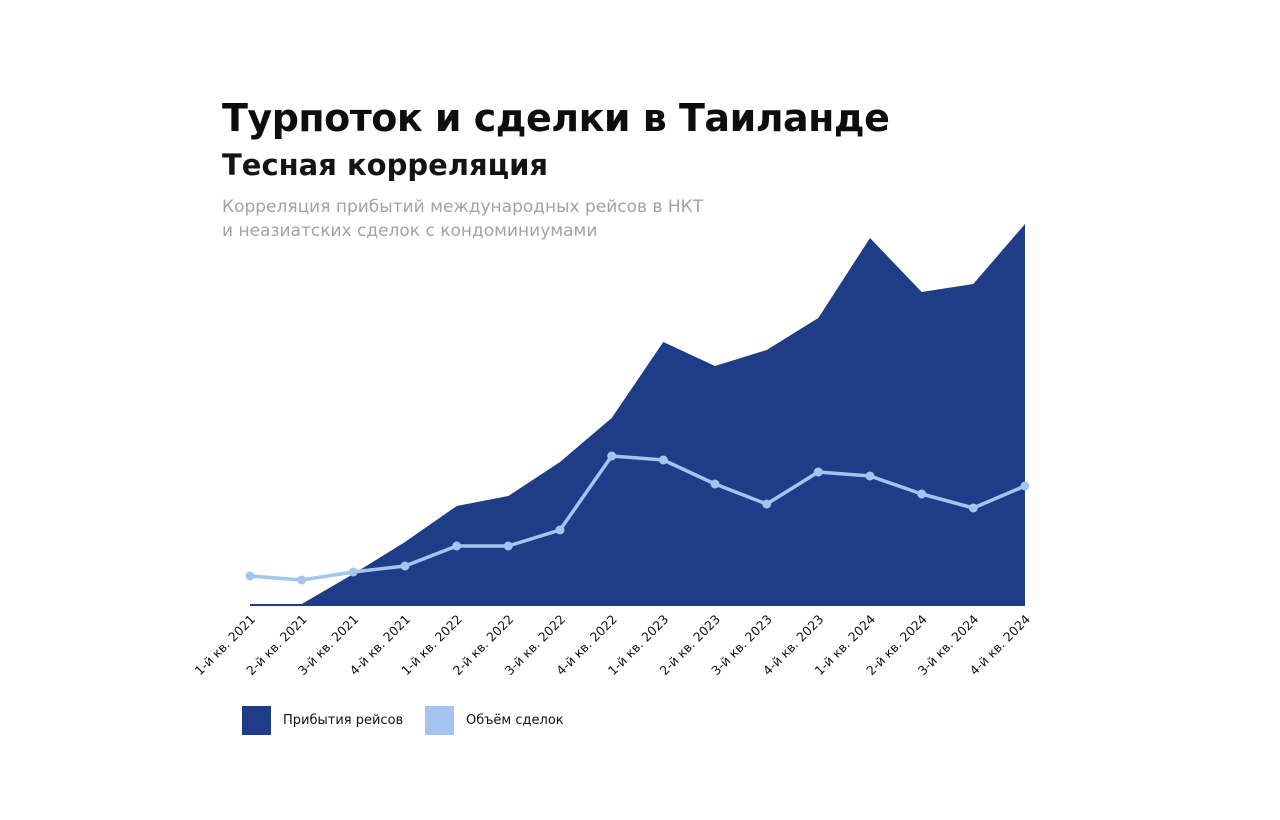  I want to click on deals-line-layer, so click(637, 518).